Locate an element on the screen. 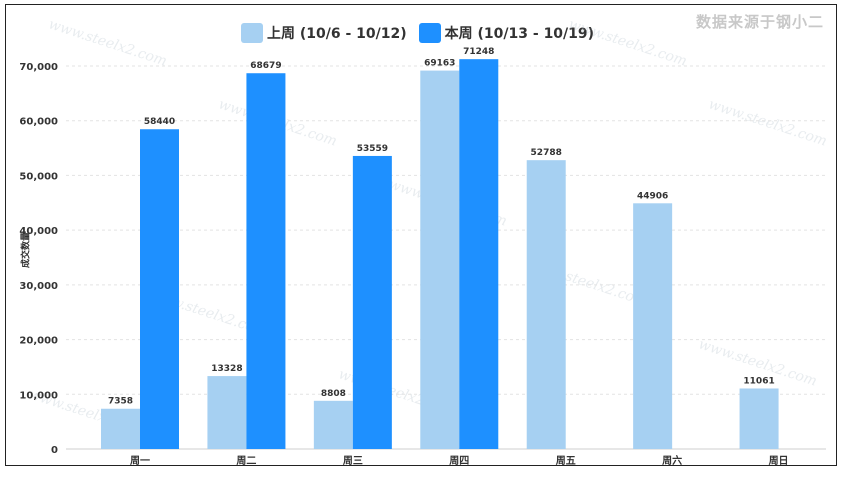 The image size is (846, 480). y-tick-label: 30,000 is located at coordinates (38, 286).